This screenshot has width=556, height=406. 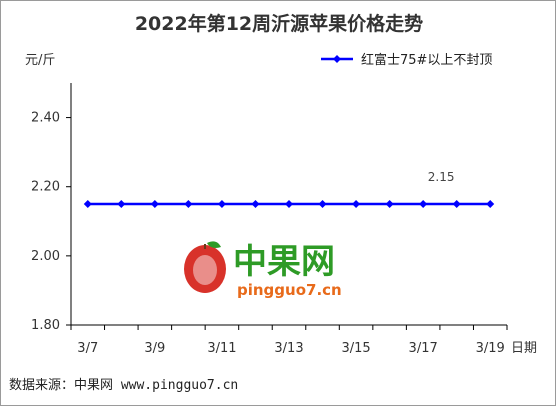 I want to click on watermark-url: pingguo7.cn, so click(x=289, y=290).